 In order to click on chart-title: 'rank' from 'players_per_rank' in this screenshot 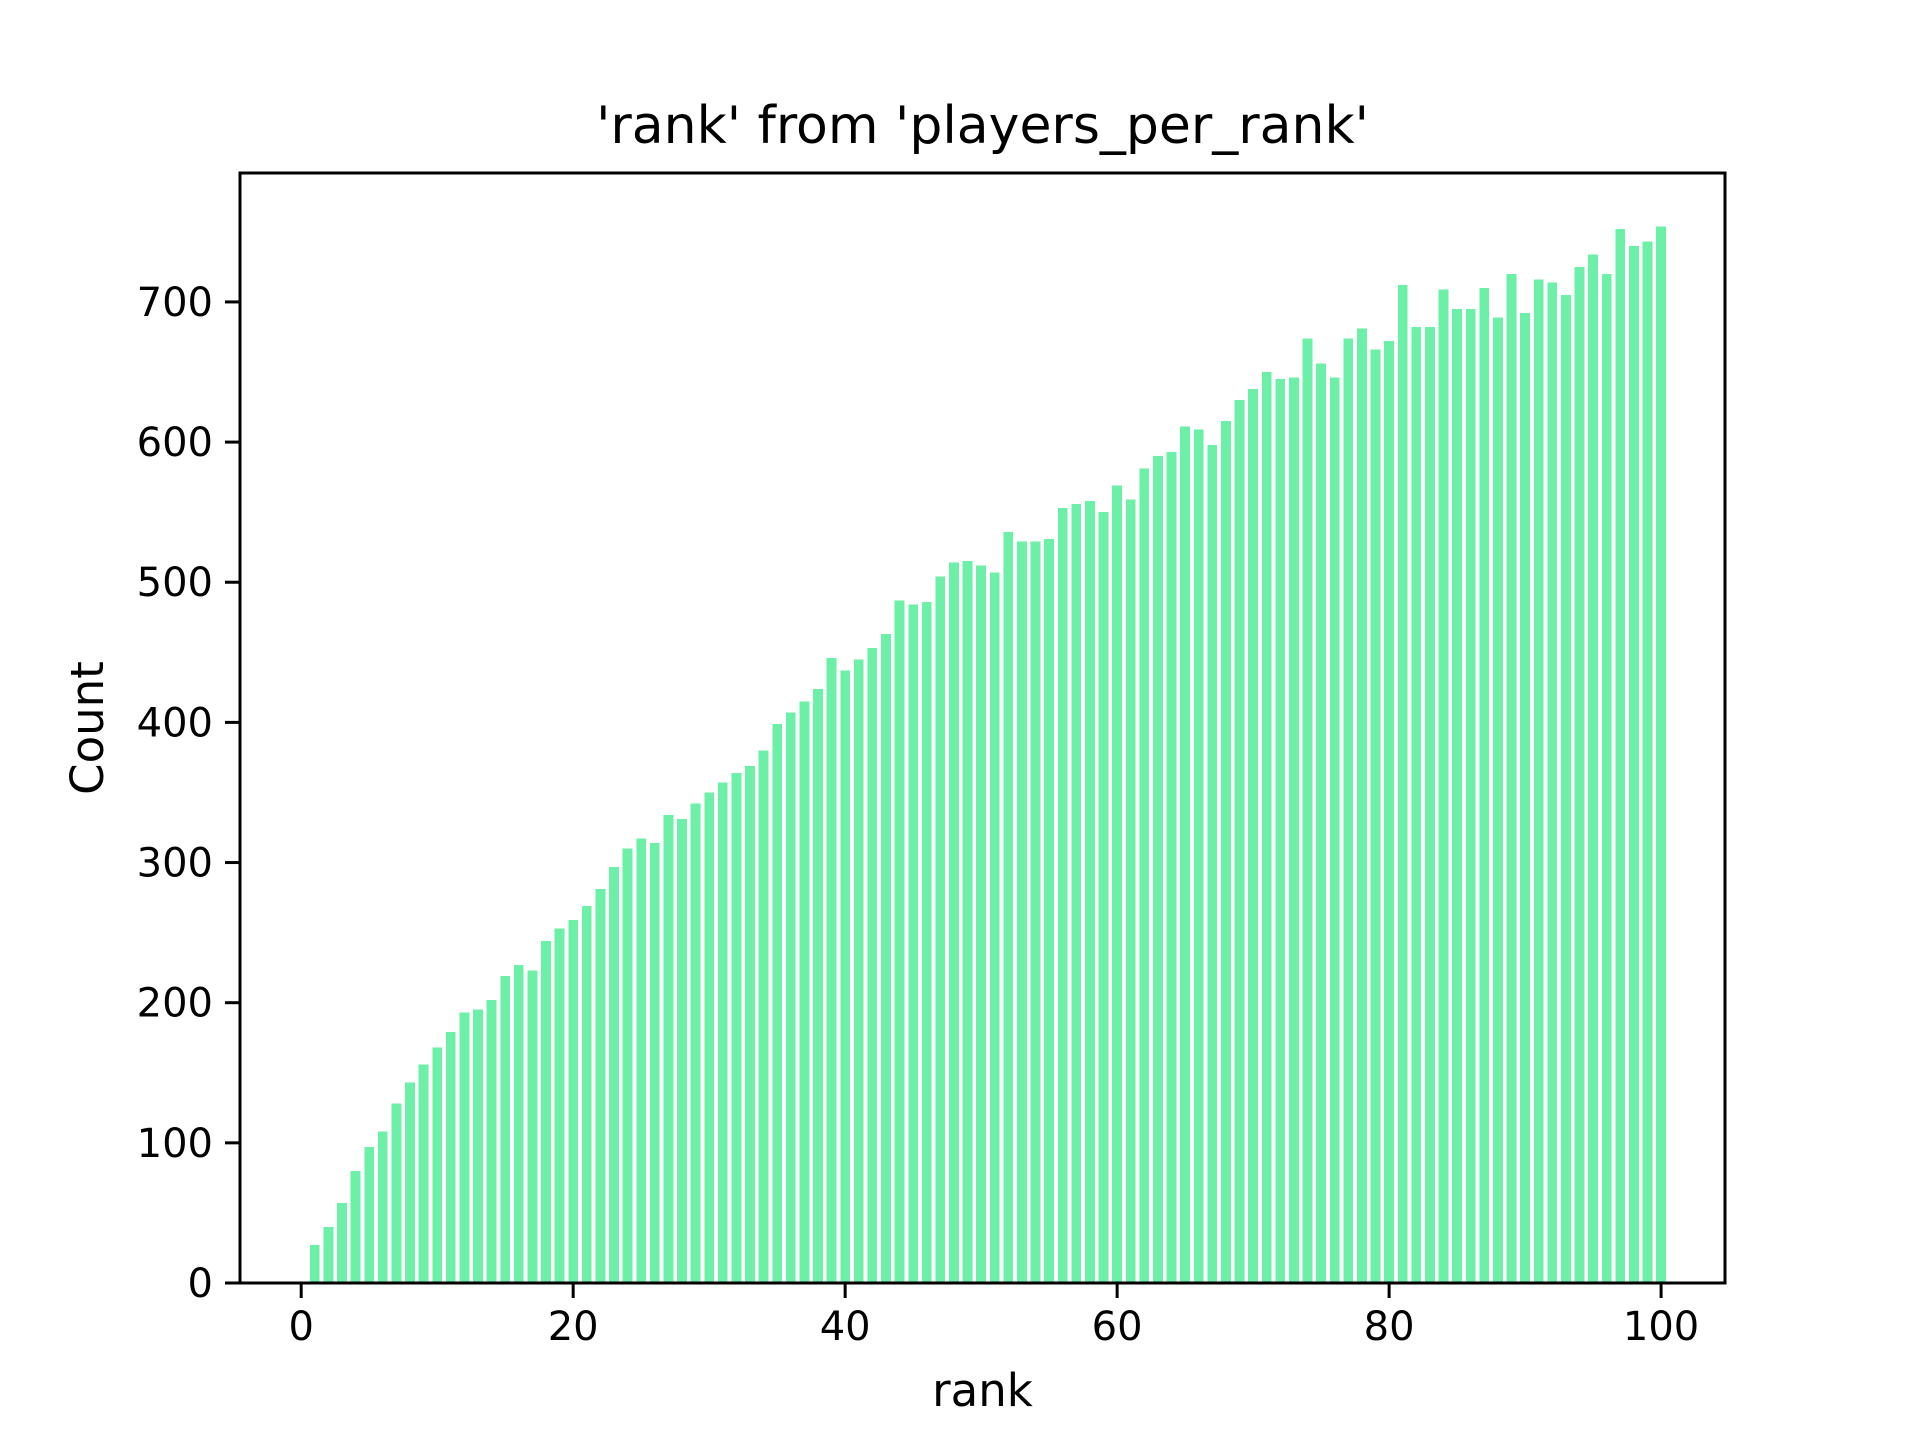, I will do `click(982, 126)`.